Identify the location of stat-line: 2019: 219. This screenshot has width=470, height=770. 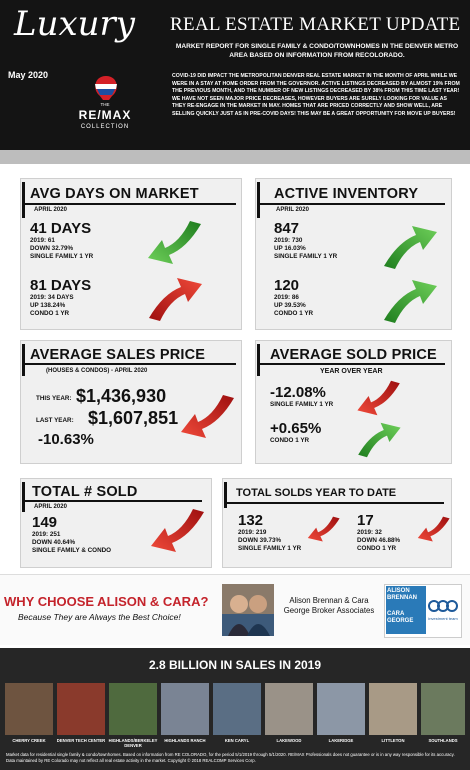
(252, 532).